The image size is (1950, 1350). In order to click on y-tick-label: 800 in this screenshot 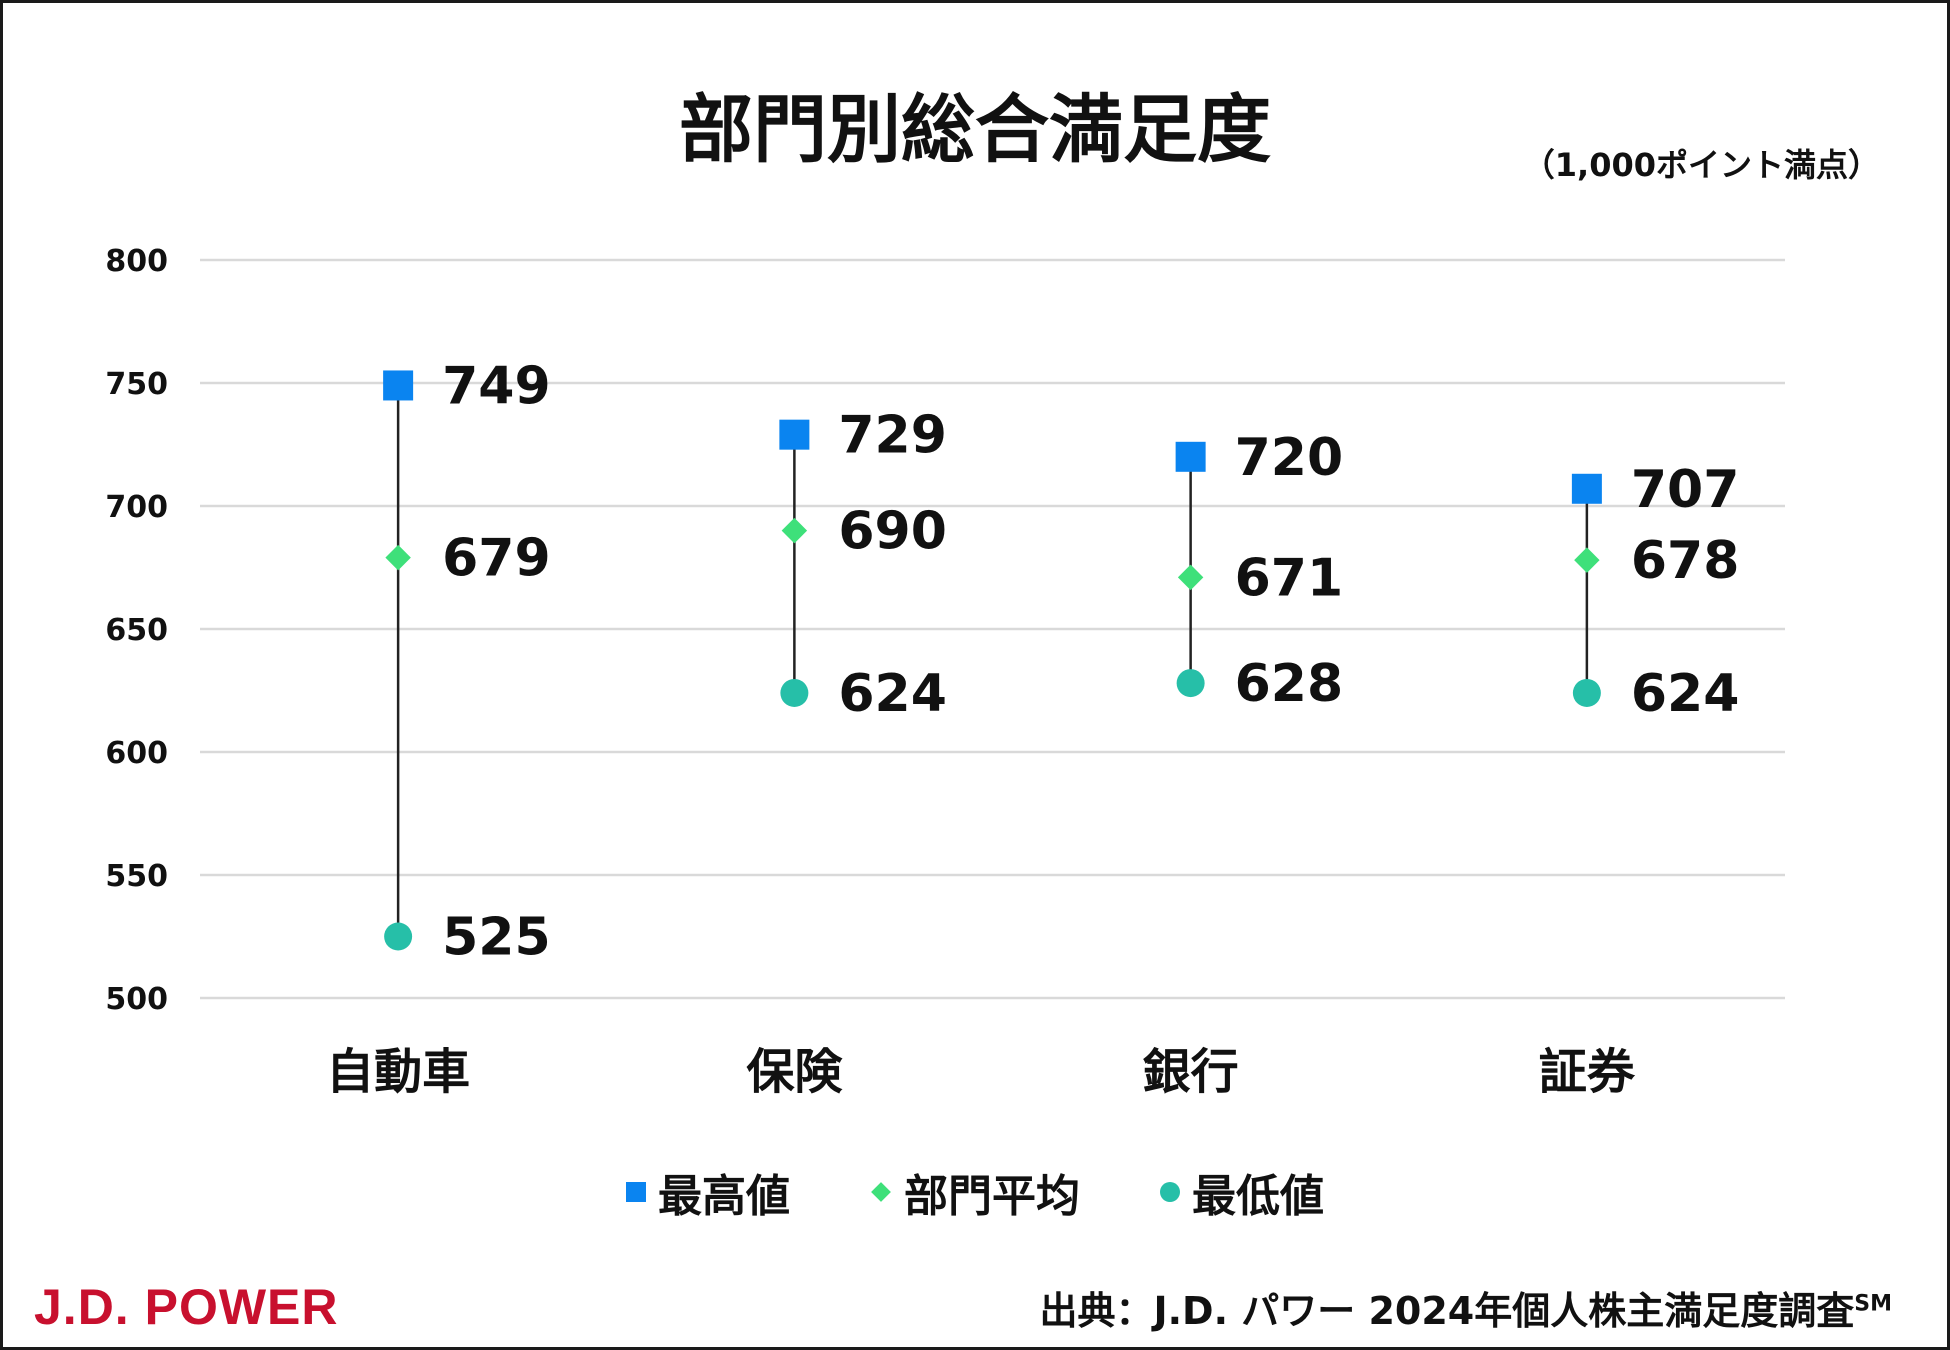, I will do `click(136, 261)`.